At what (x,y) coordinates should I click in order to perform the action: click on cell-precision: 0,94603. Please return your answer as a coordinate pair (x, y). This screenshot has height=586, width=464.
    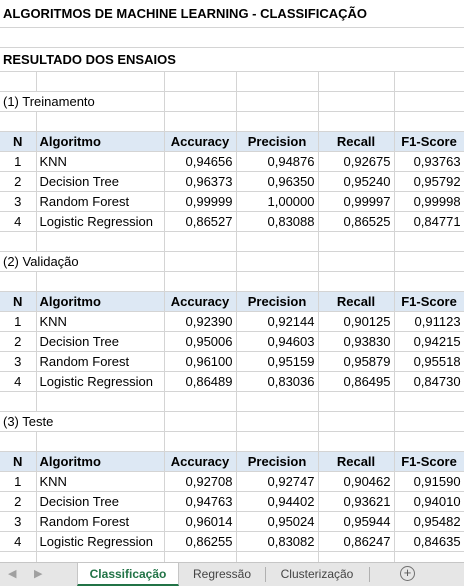
    Looking at the image, I should click on (277, 341).